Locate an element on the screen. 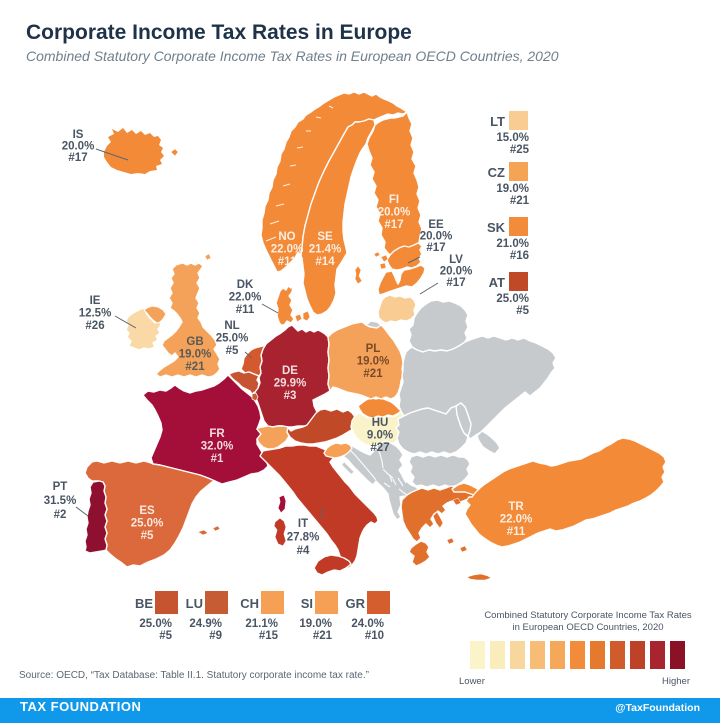  svg-text: CH is located at coordinates (249, 603).